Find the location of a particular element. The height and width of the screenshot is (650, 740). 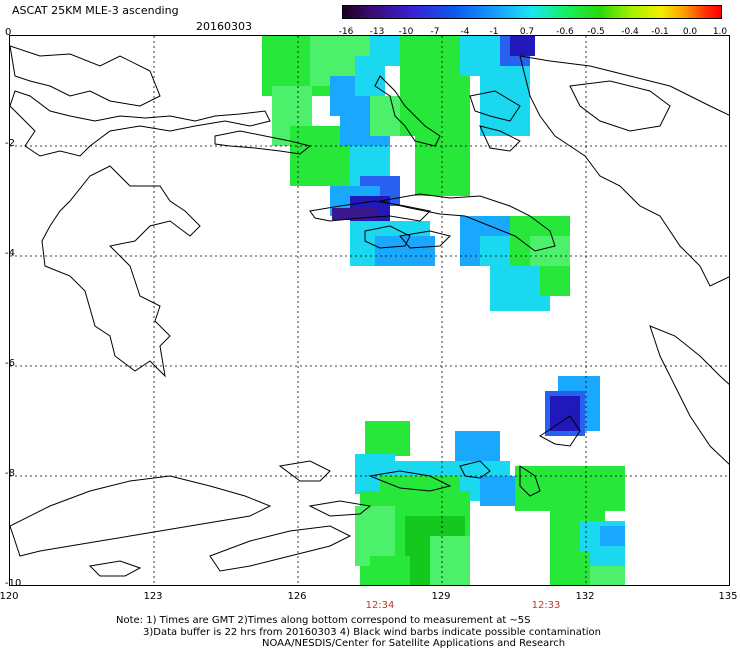

coastline-sumba is located at coordinates (115, 568).